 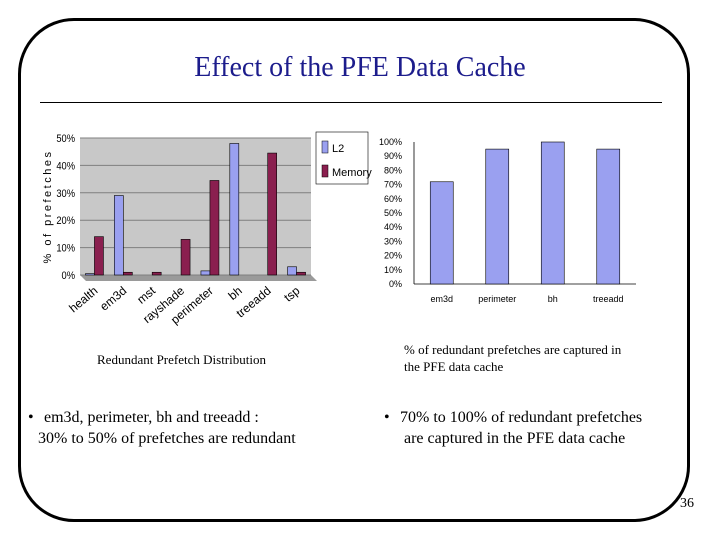 I want to click on right-bullet-line-1: 70% to 100% of redundant prefetches, so click(x=521, y=417).